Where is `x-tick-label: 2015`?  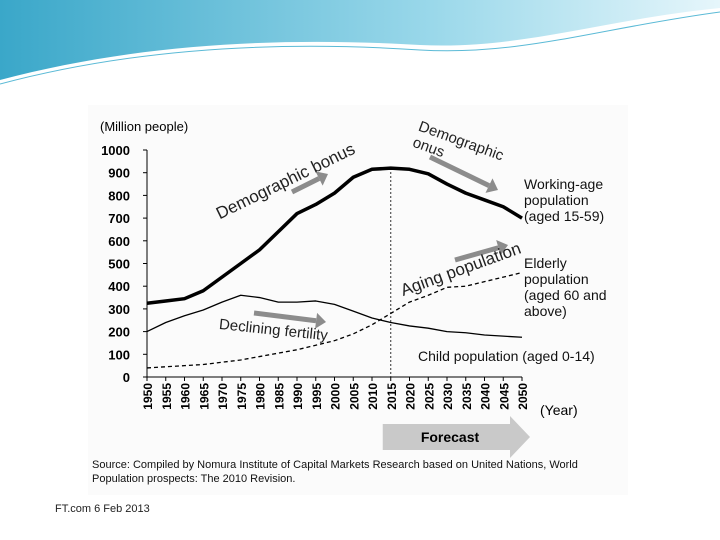 x-tick-label: 2015 is located at coordinates (392, 396).